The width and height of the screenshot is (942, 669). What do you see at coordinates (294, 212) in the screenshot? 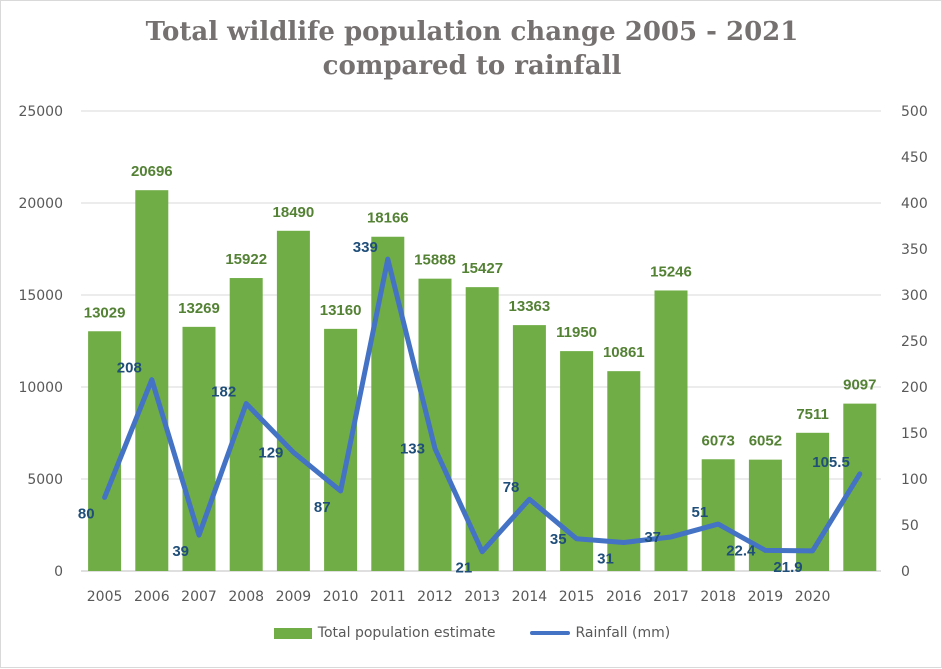
I see `bar-value-label: 18490` at bounding box center [294, 212].